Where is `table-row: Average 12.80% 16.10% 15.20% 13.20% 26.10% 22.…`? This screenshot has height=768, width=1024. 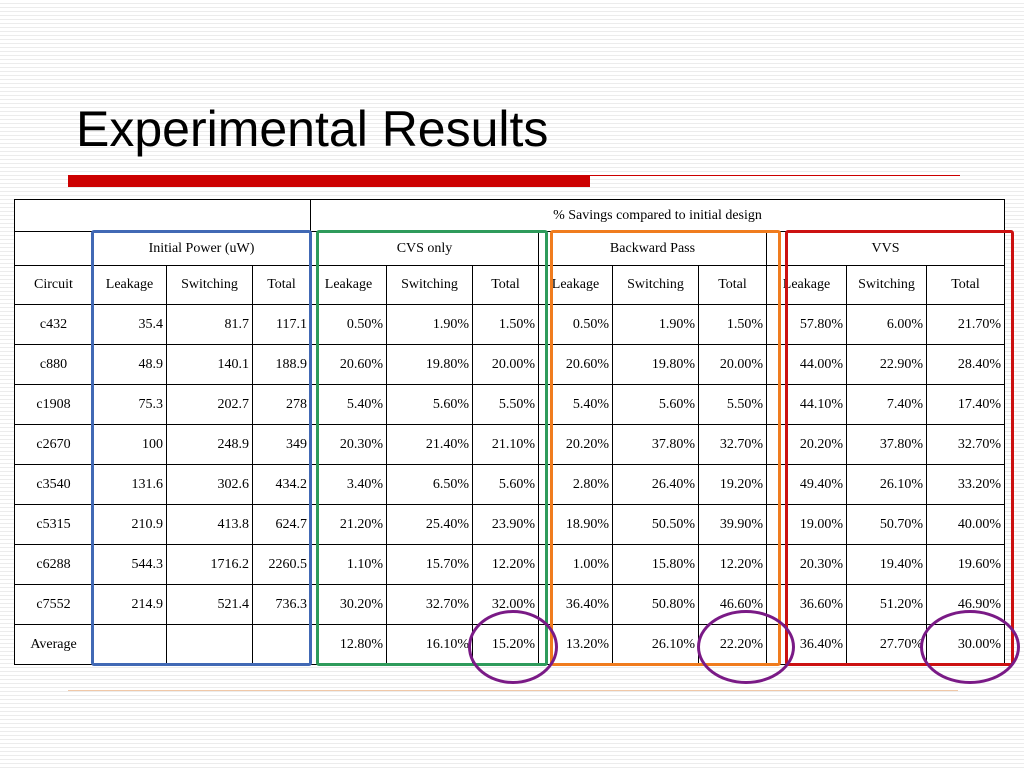 table-row: Average 12.80% 16.10% 15.20% 13.20% 26.10% 22.… is located at coordinates (509, 644).